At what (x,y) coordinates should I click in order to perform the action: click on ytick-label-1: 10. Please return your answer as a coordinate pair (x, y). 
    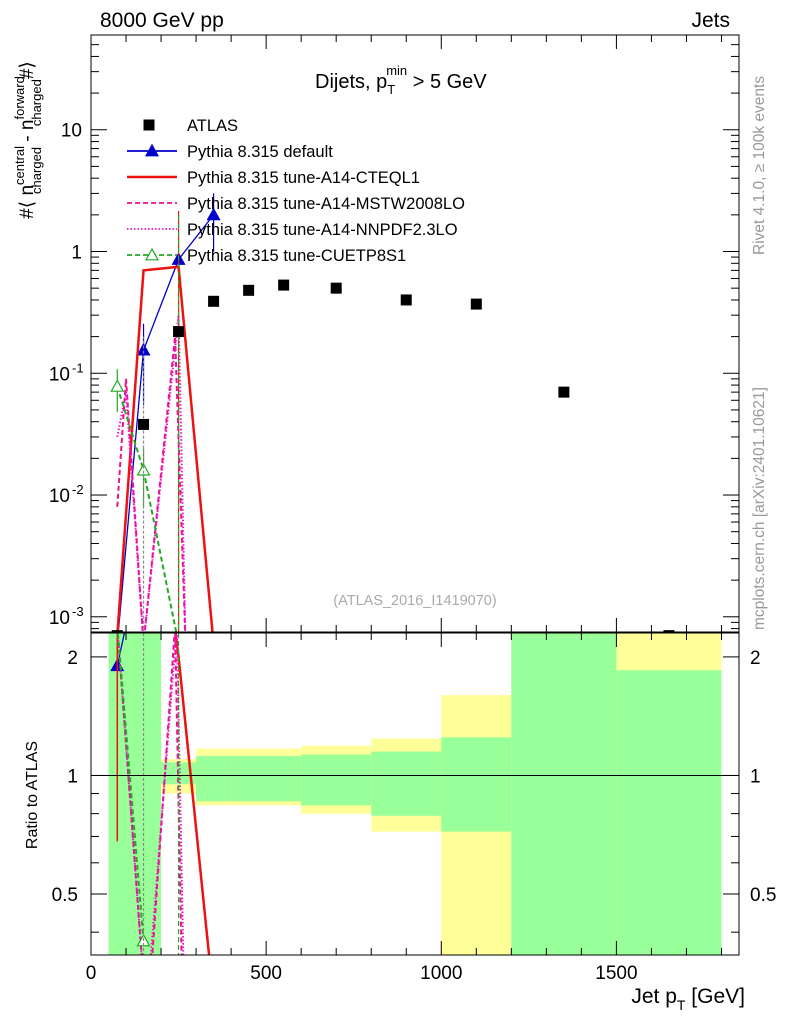
    Looking at the image, I should click on (59, 496).